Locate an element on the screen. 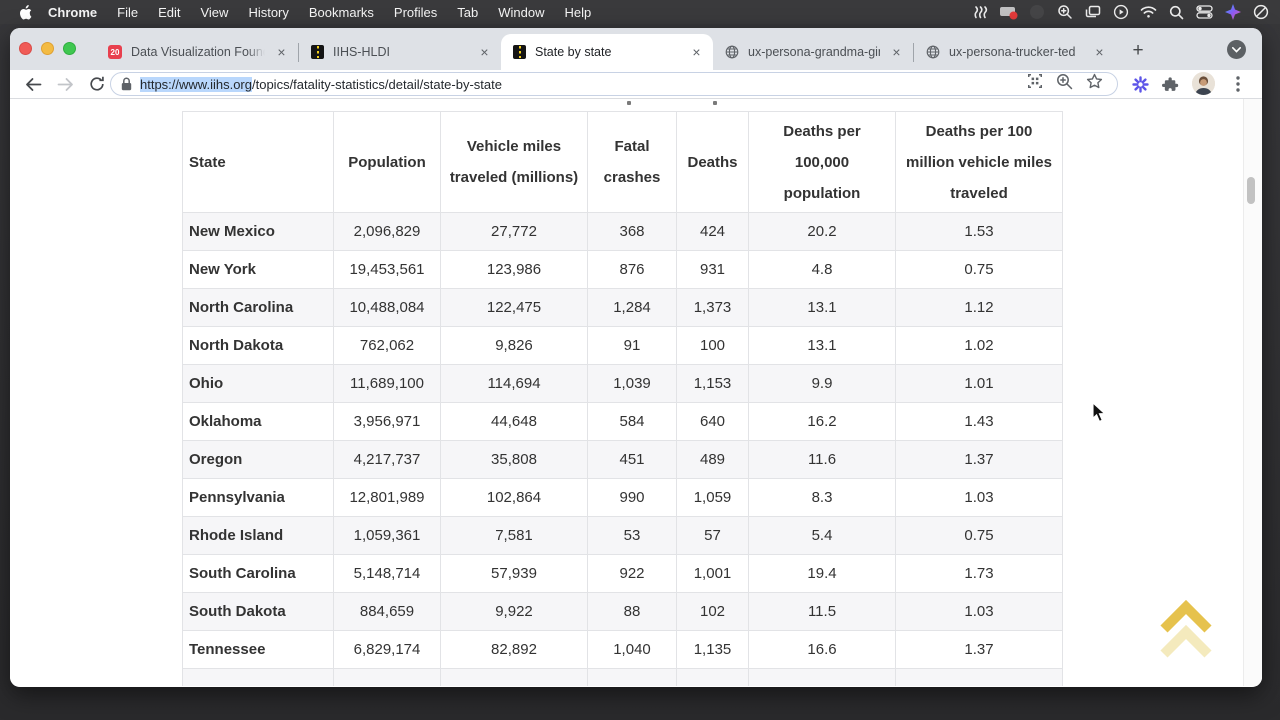 This screenshot has width=1280, height=720. table-cell: 584 is located at coordinates (632, 421).